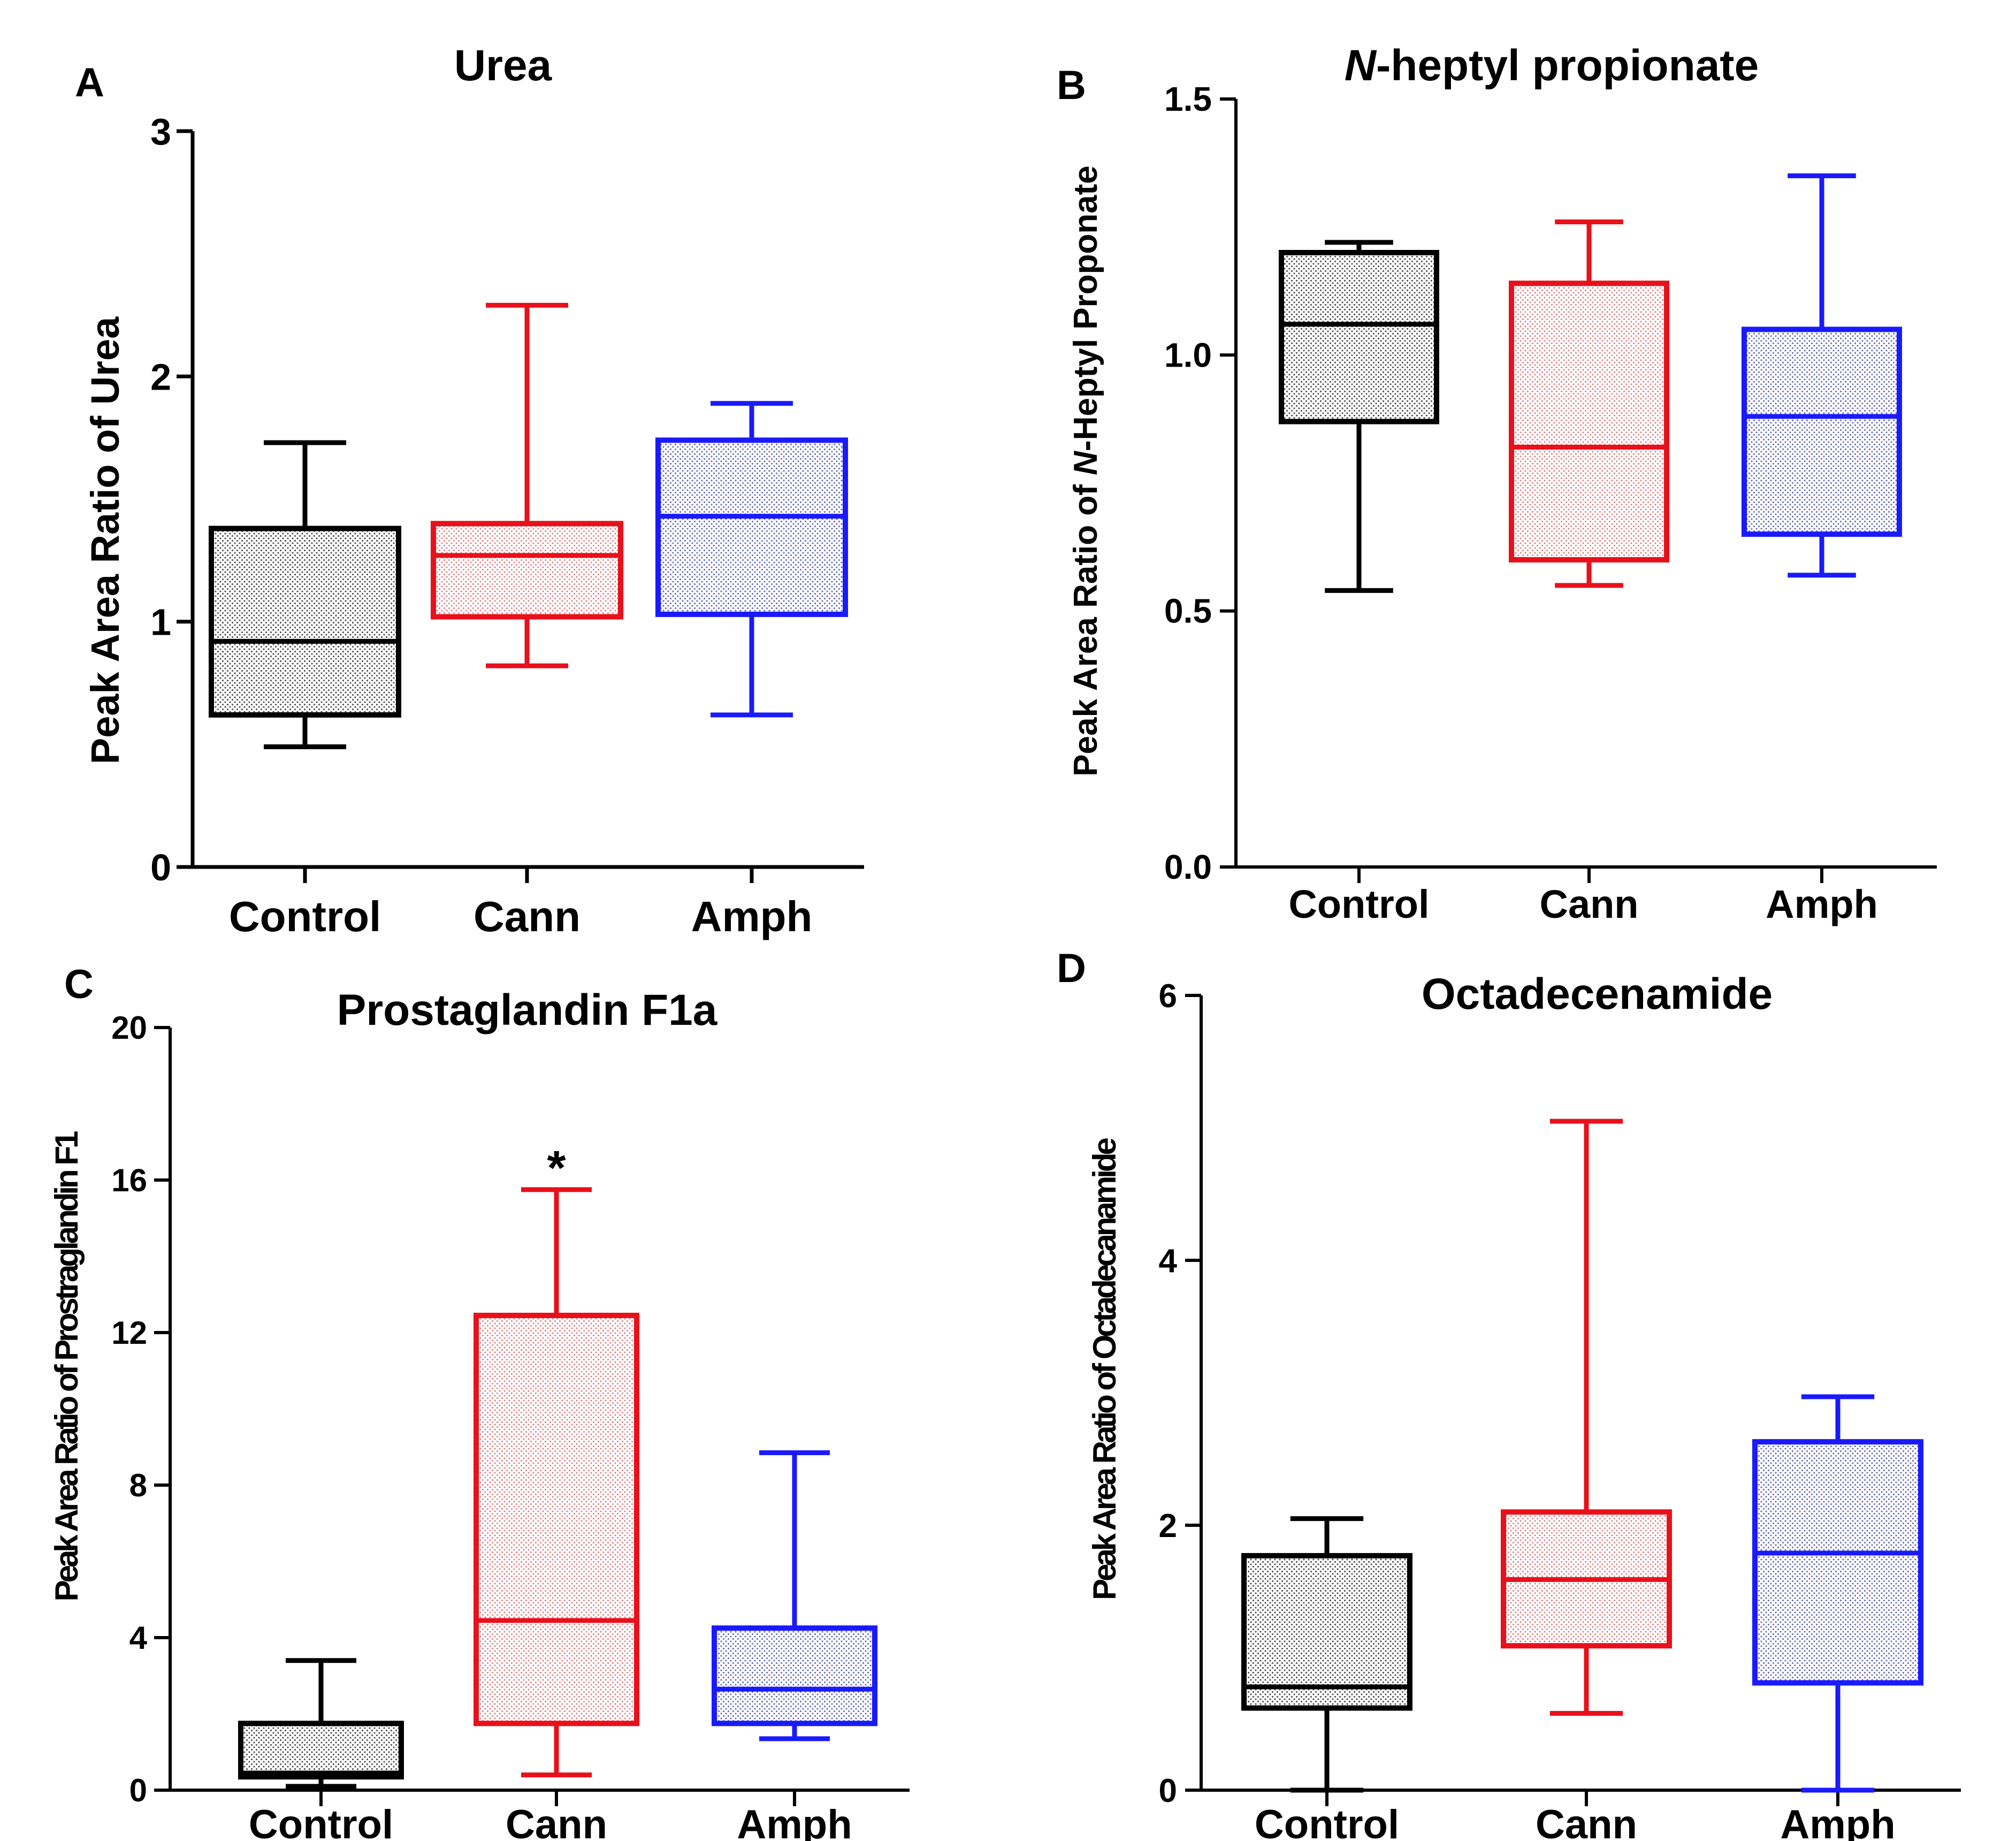 The image size is (2016, 1841). What do you see at coordinates (503, 65) in the screenshot?
I see `panel-a-title: Urea` at bounding box center [503, 65].